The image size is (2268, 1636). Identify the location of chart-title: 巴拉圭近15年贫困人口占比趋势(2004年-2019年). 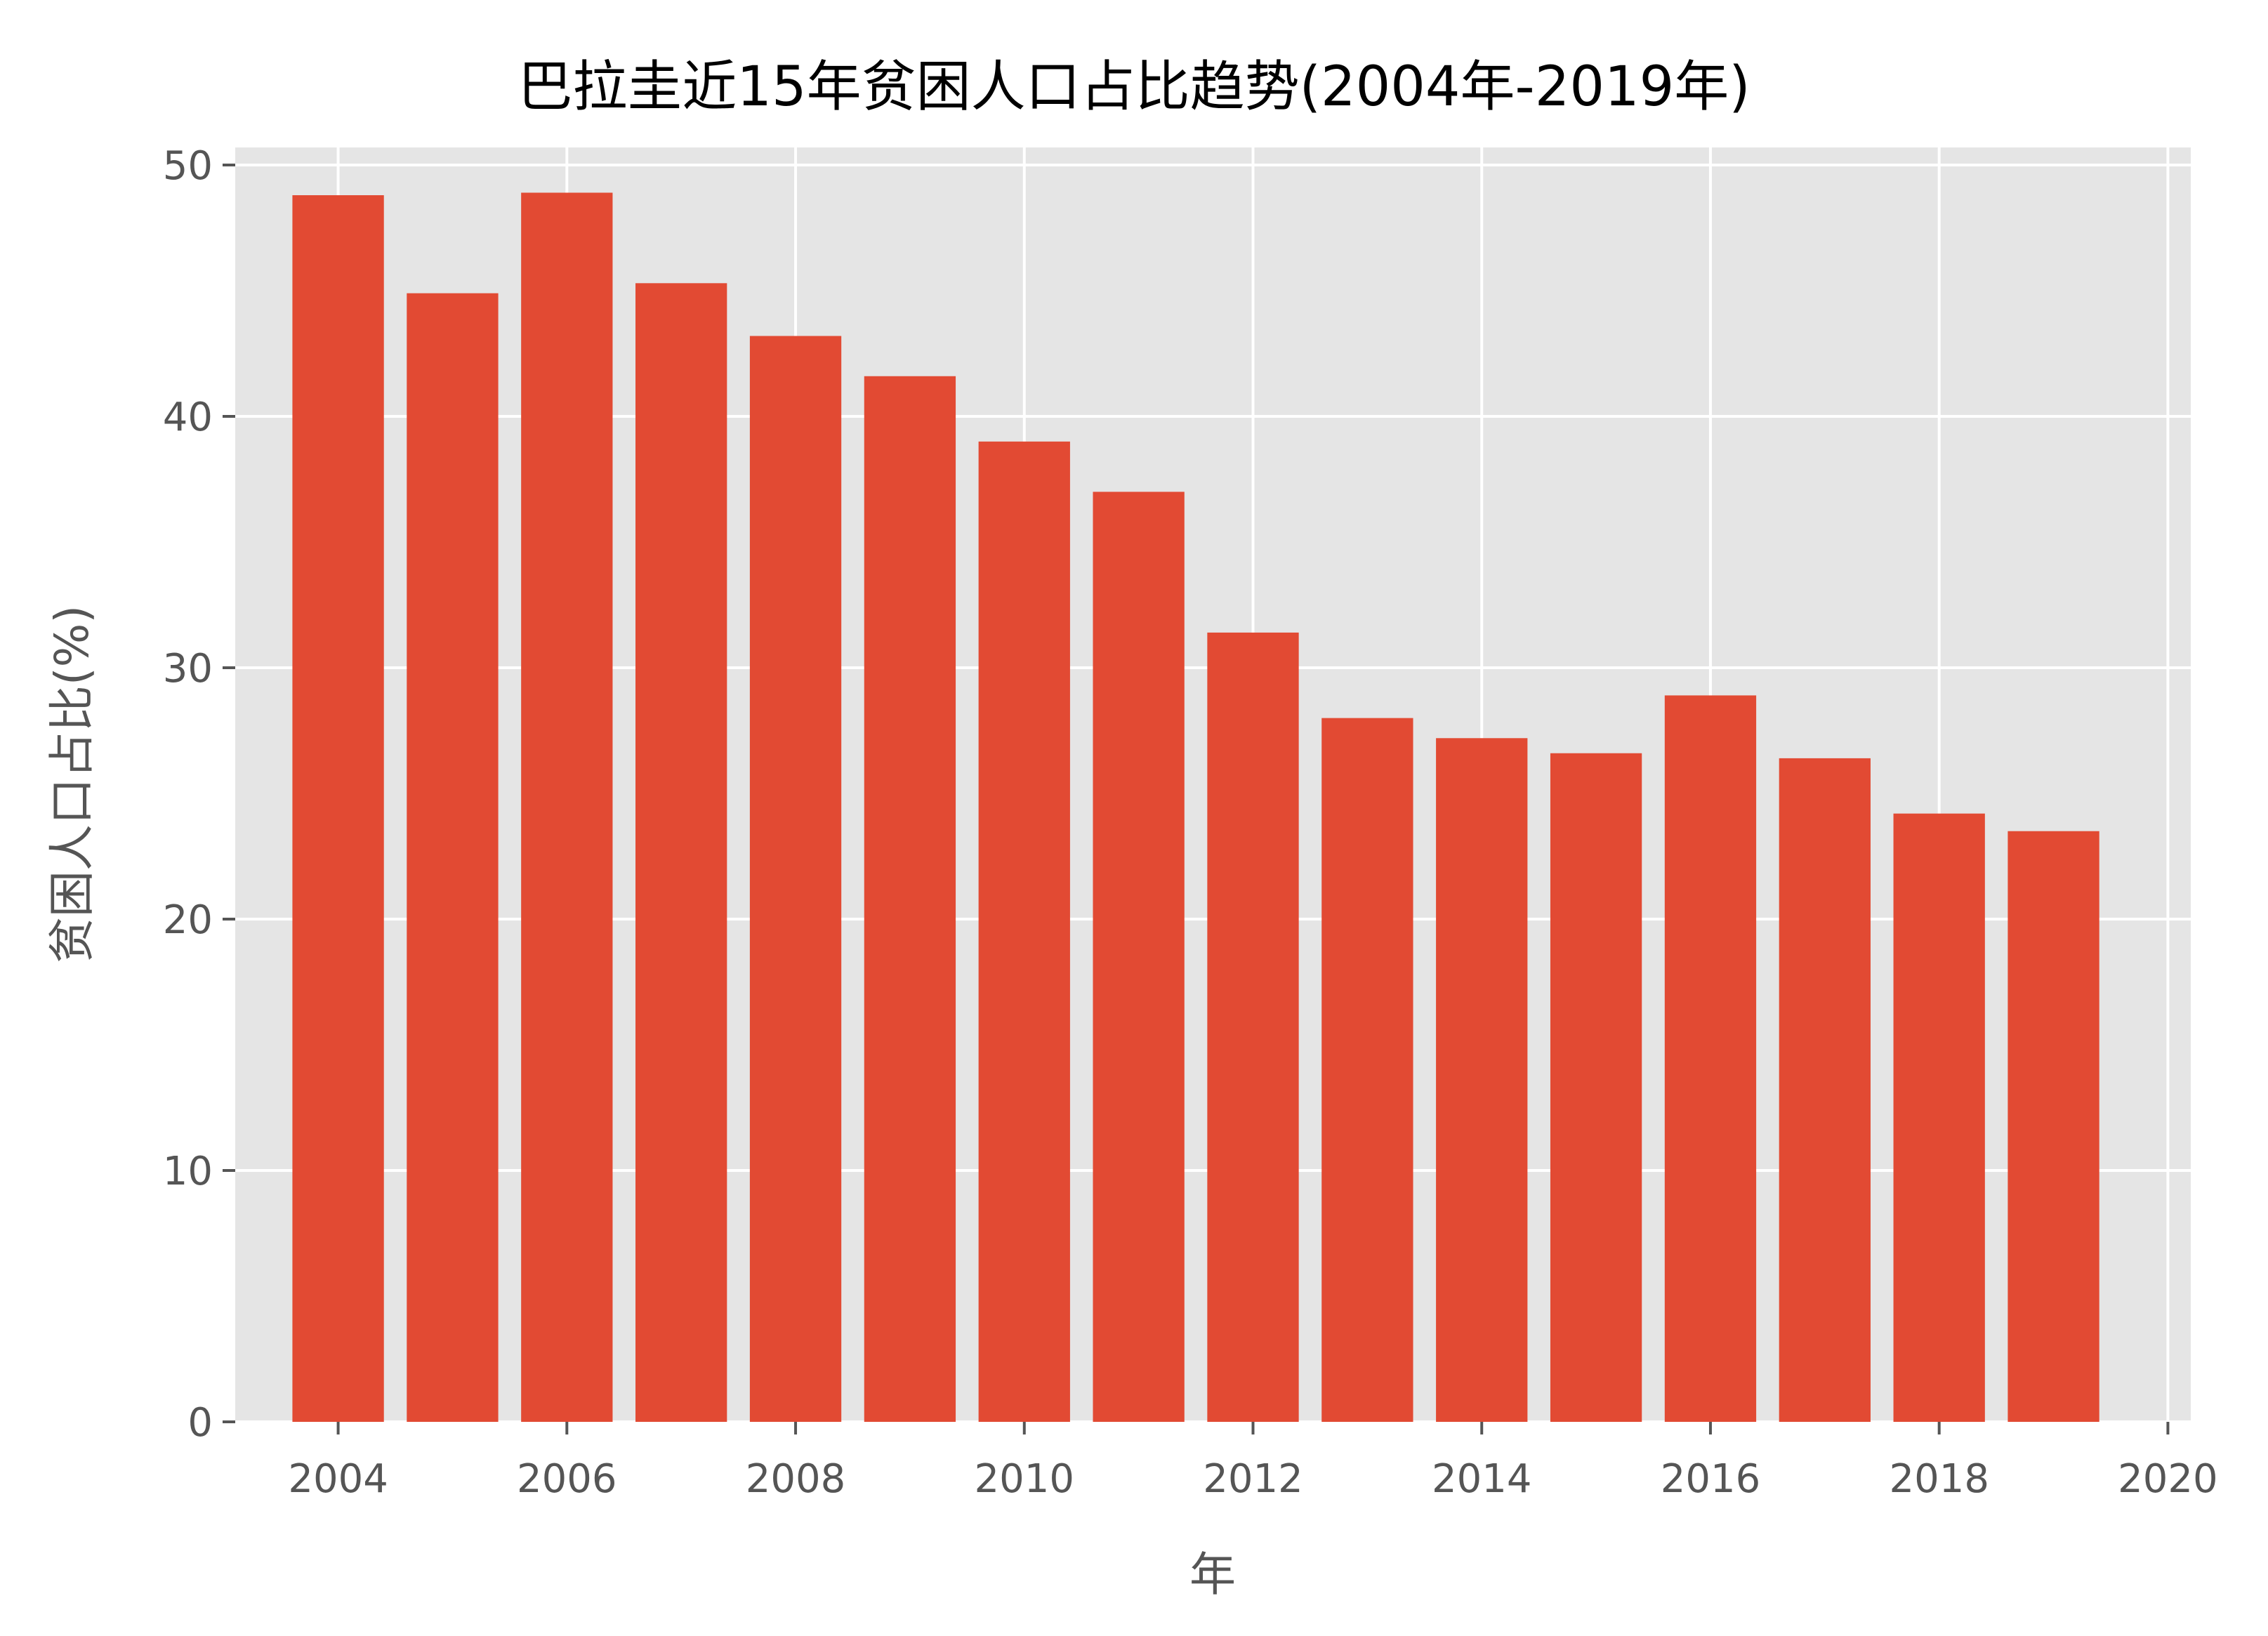
(1134, 87).